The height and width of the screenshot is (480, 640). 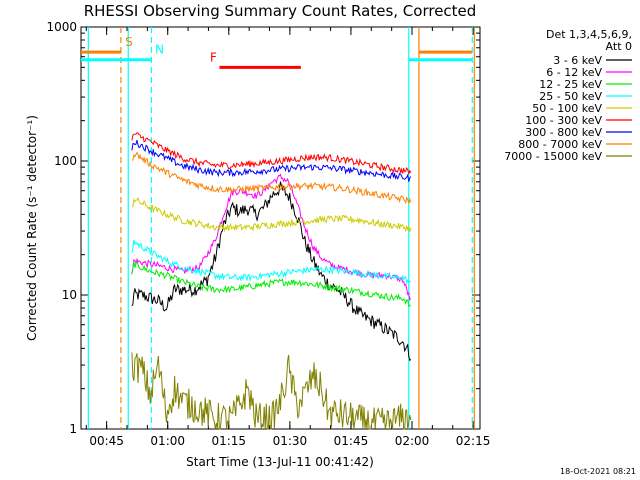 What do you see at coordinates (570, 84) in the screenshot?
I see `legend-entry: 12 - 25 keV` at bounding box center [570, 84].